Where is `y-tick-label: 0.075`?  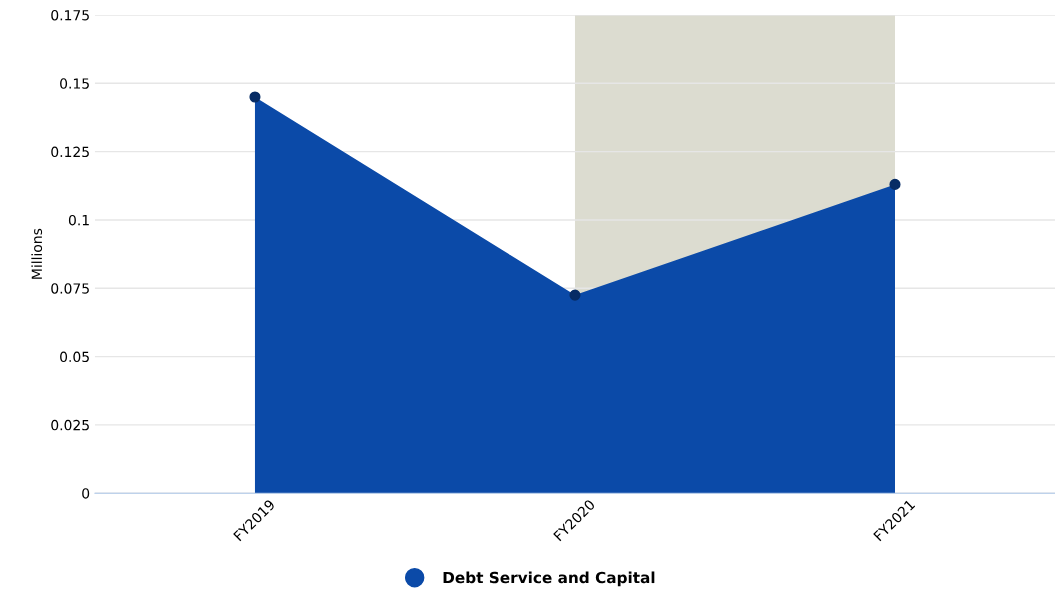
y-tick-label: 0.075 is located at coordinates (70, 288).